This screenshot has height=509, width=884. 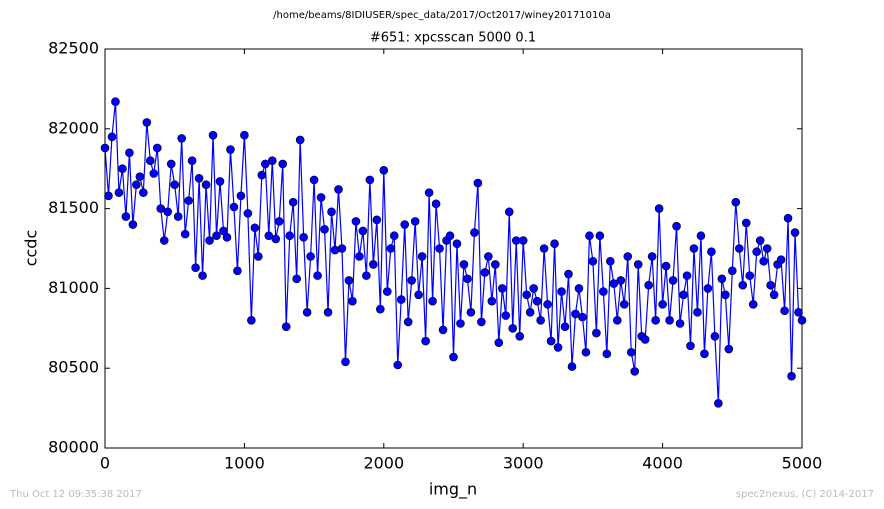 I want to click on y-tick-label: 81000, so click(x=73, y=287).